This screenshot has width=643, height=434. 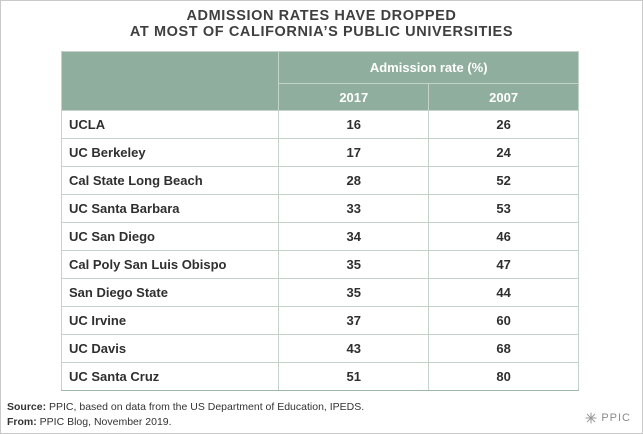 I want to click on table-row: UC San Diego 34 46, so click(x=319, y=236).